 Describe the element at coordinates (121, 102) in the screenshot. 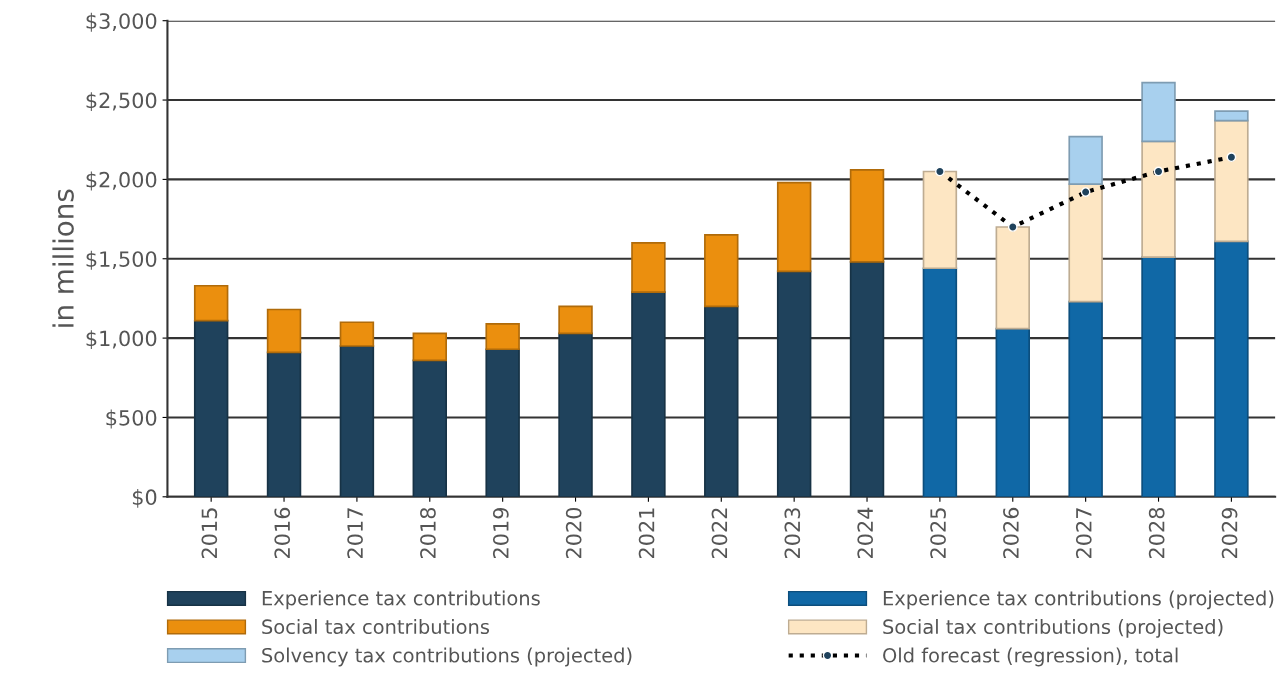

I see `y-tick-label: $2,500` at that location.